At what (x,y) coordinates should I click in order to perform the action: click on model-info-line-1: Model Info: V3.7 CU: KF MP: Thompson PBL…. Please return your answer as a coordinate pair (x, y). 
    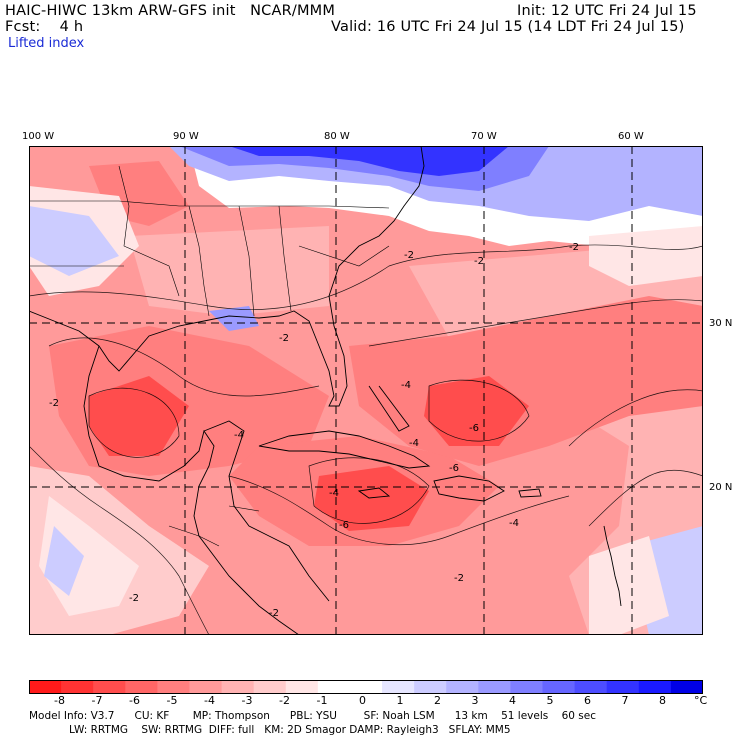
    Looking at the image, I should click on (312, 716).